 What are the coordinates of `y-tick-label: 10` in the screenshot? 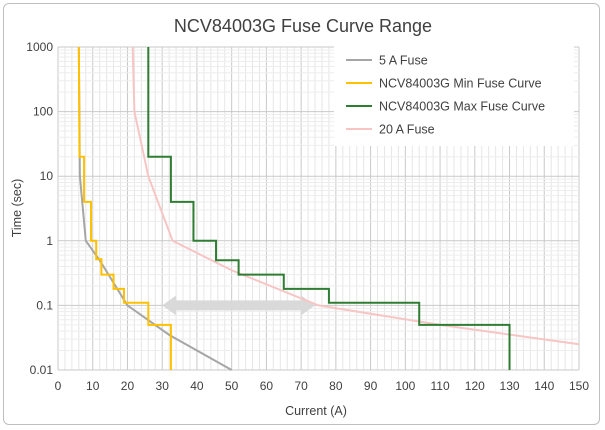 It's located at (47, 176).